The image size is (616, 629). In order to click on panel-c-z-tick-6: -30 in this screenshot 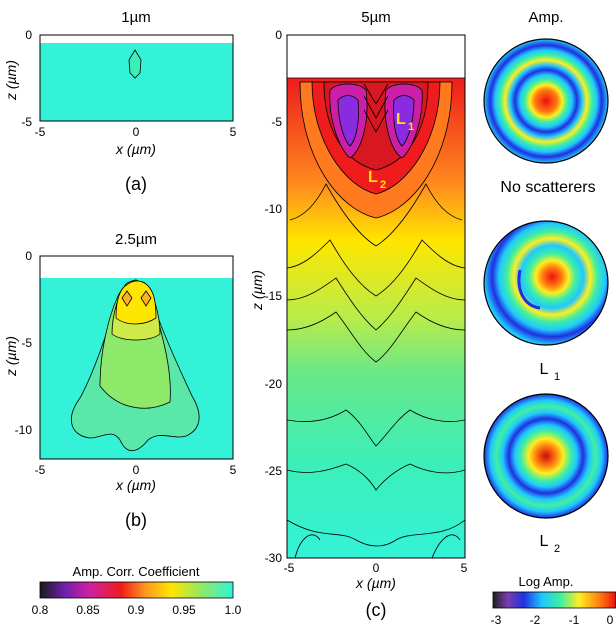, I will do `click(274, 558)`.